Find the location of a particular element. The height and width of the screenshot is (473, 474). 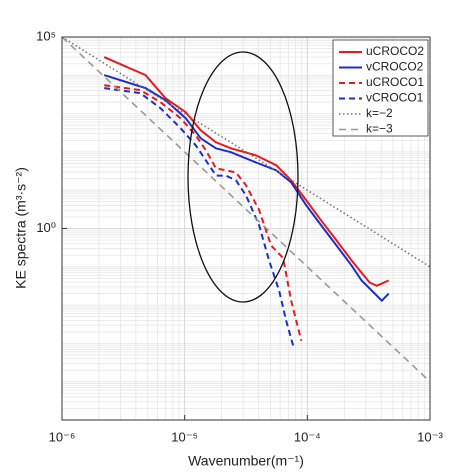

x-tick-label: 10⁻⁶ is located at coordinates (62, 436).